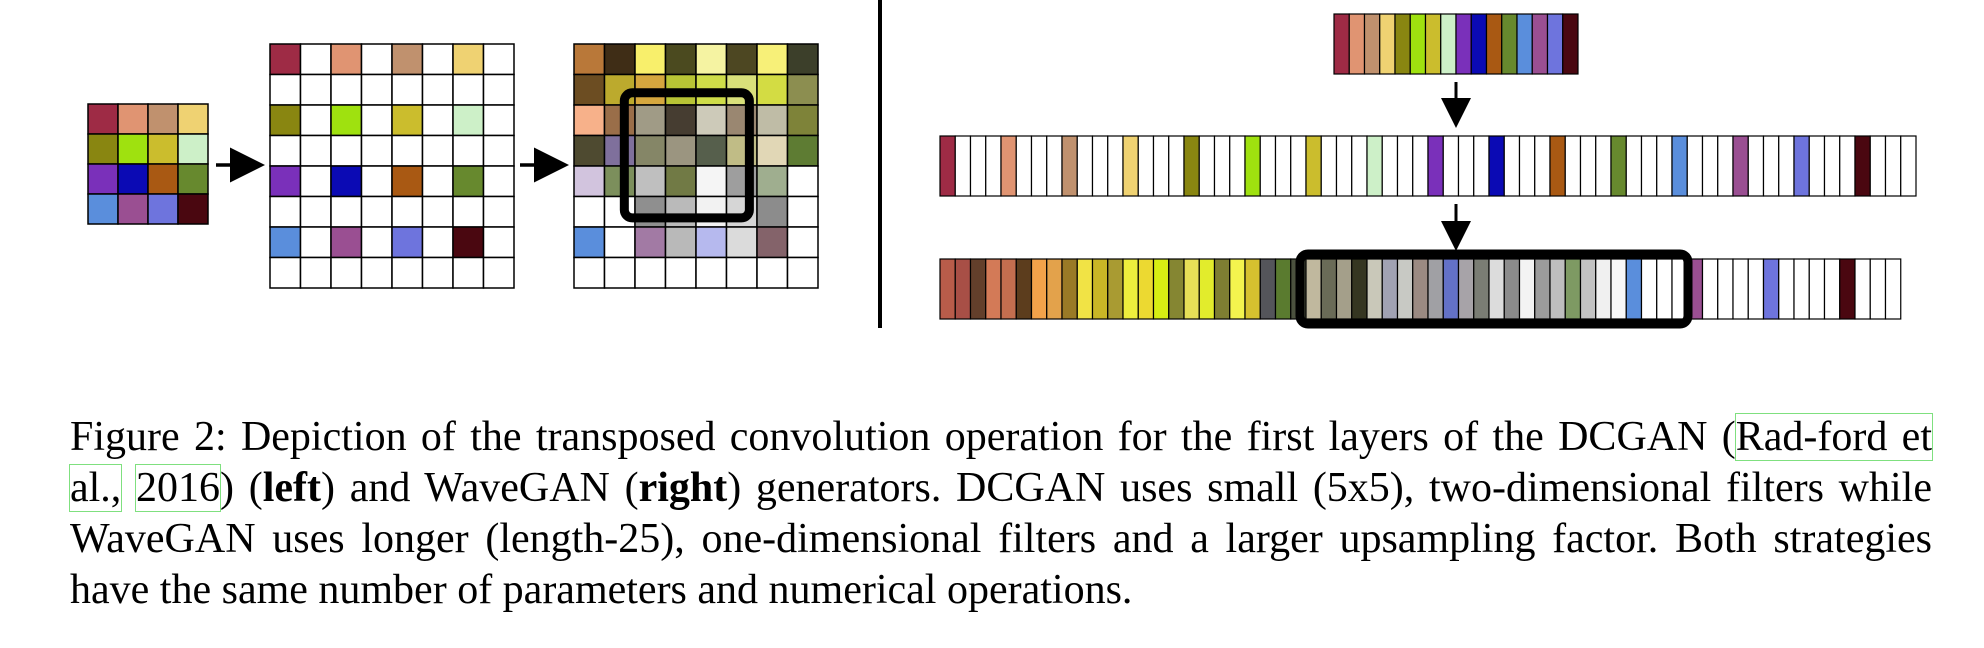 Image resolution: width=1984 pixels, height=648 pixels. Describe the element at coordinates (178, 488) in the screenshot. I see `citation-year: 2016` at that location.